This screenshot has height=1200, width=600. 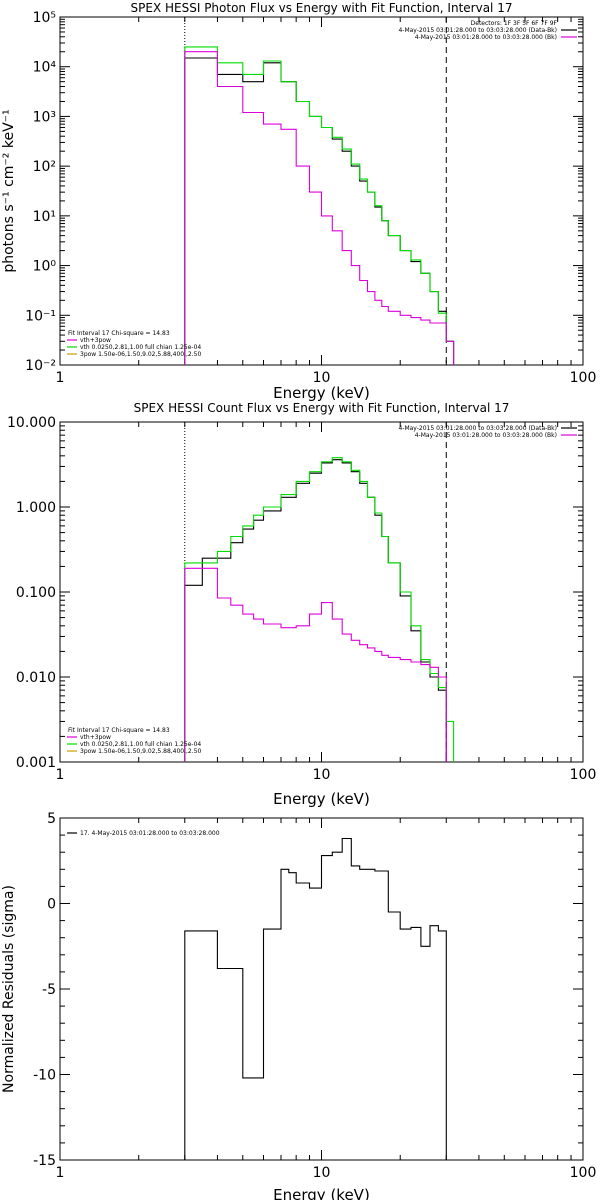 What do you see at coordinates (36, 678) in the screenshot?
I see `y-tick-label: 0.010` at bounding box center [36, 678].